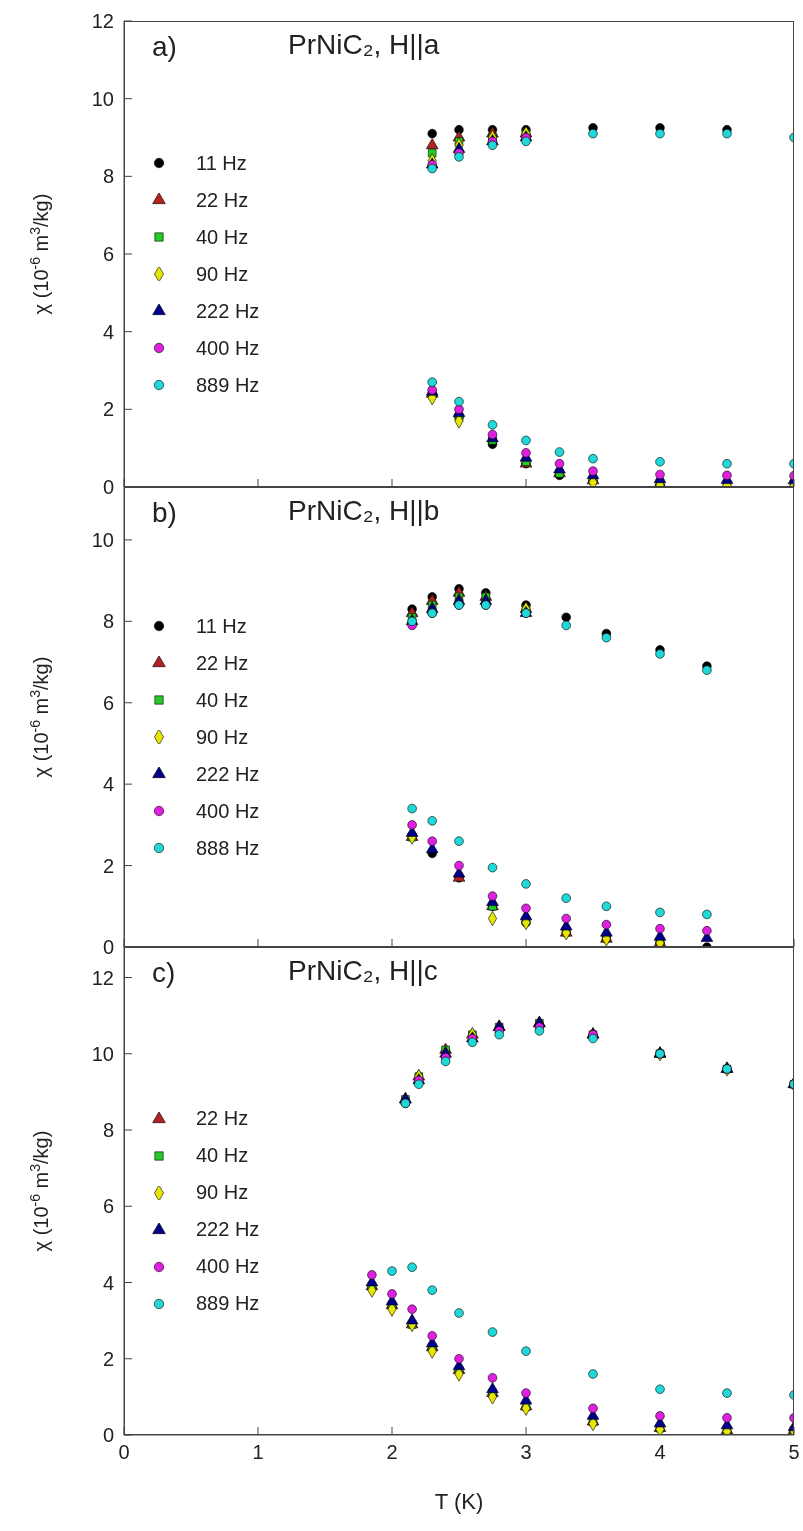 This screenshot has width=803, height=1531. What do you see at coordinates (526, 1452) in the screenshot?
I see `x-tick-label: 3` at bounding box center [526, 1452].